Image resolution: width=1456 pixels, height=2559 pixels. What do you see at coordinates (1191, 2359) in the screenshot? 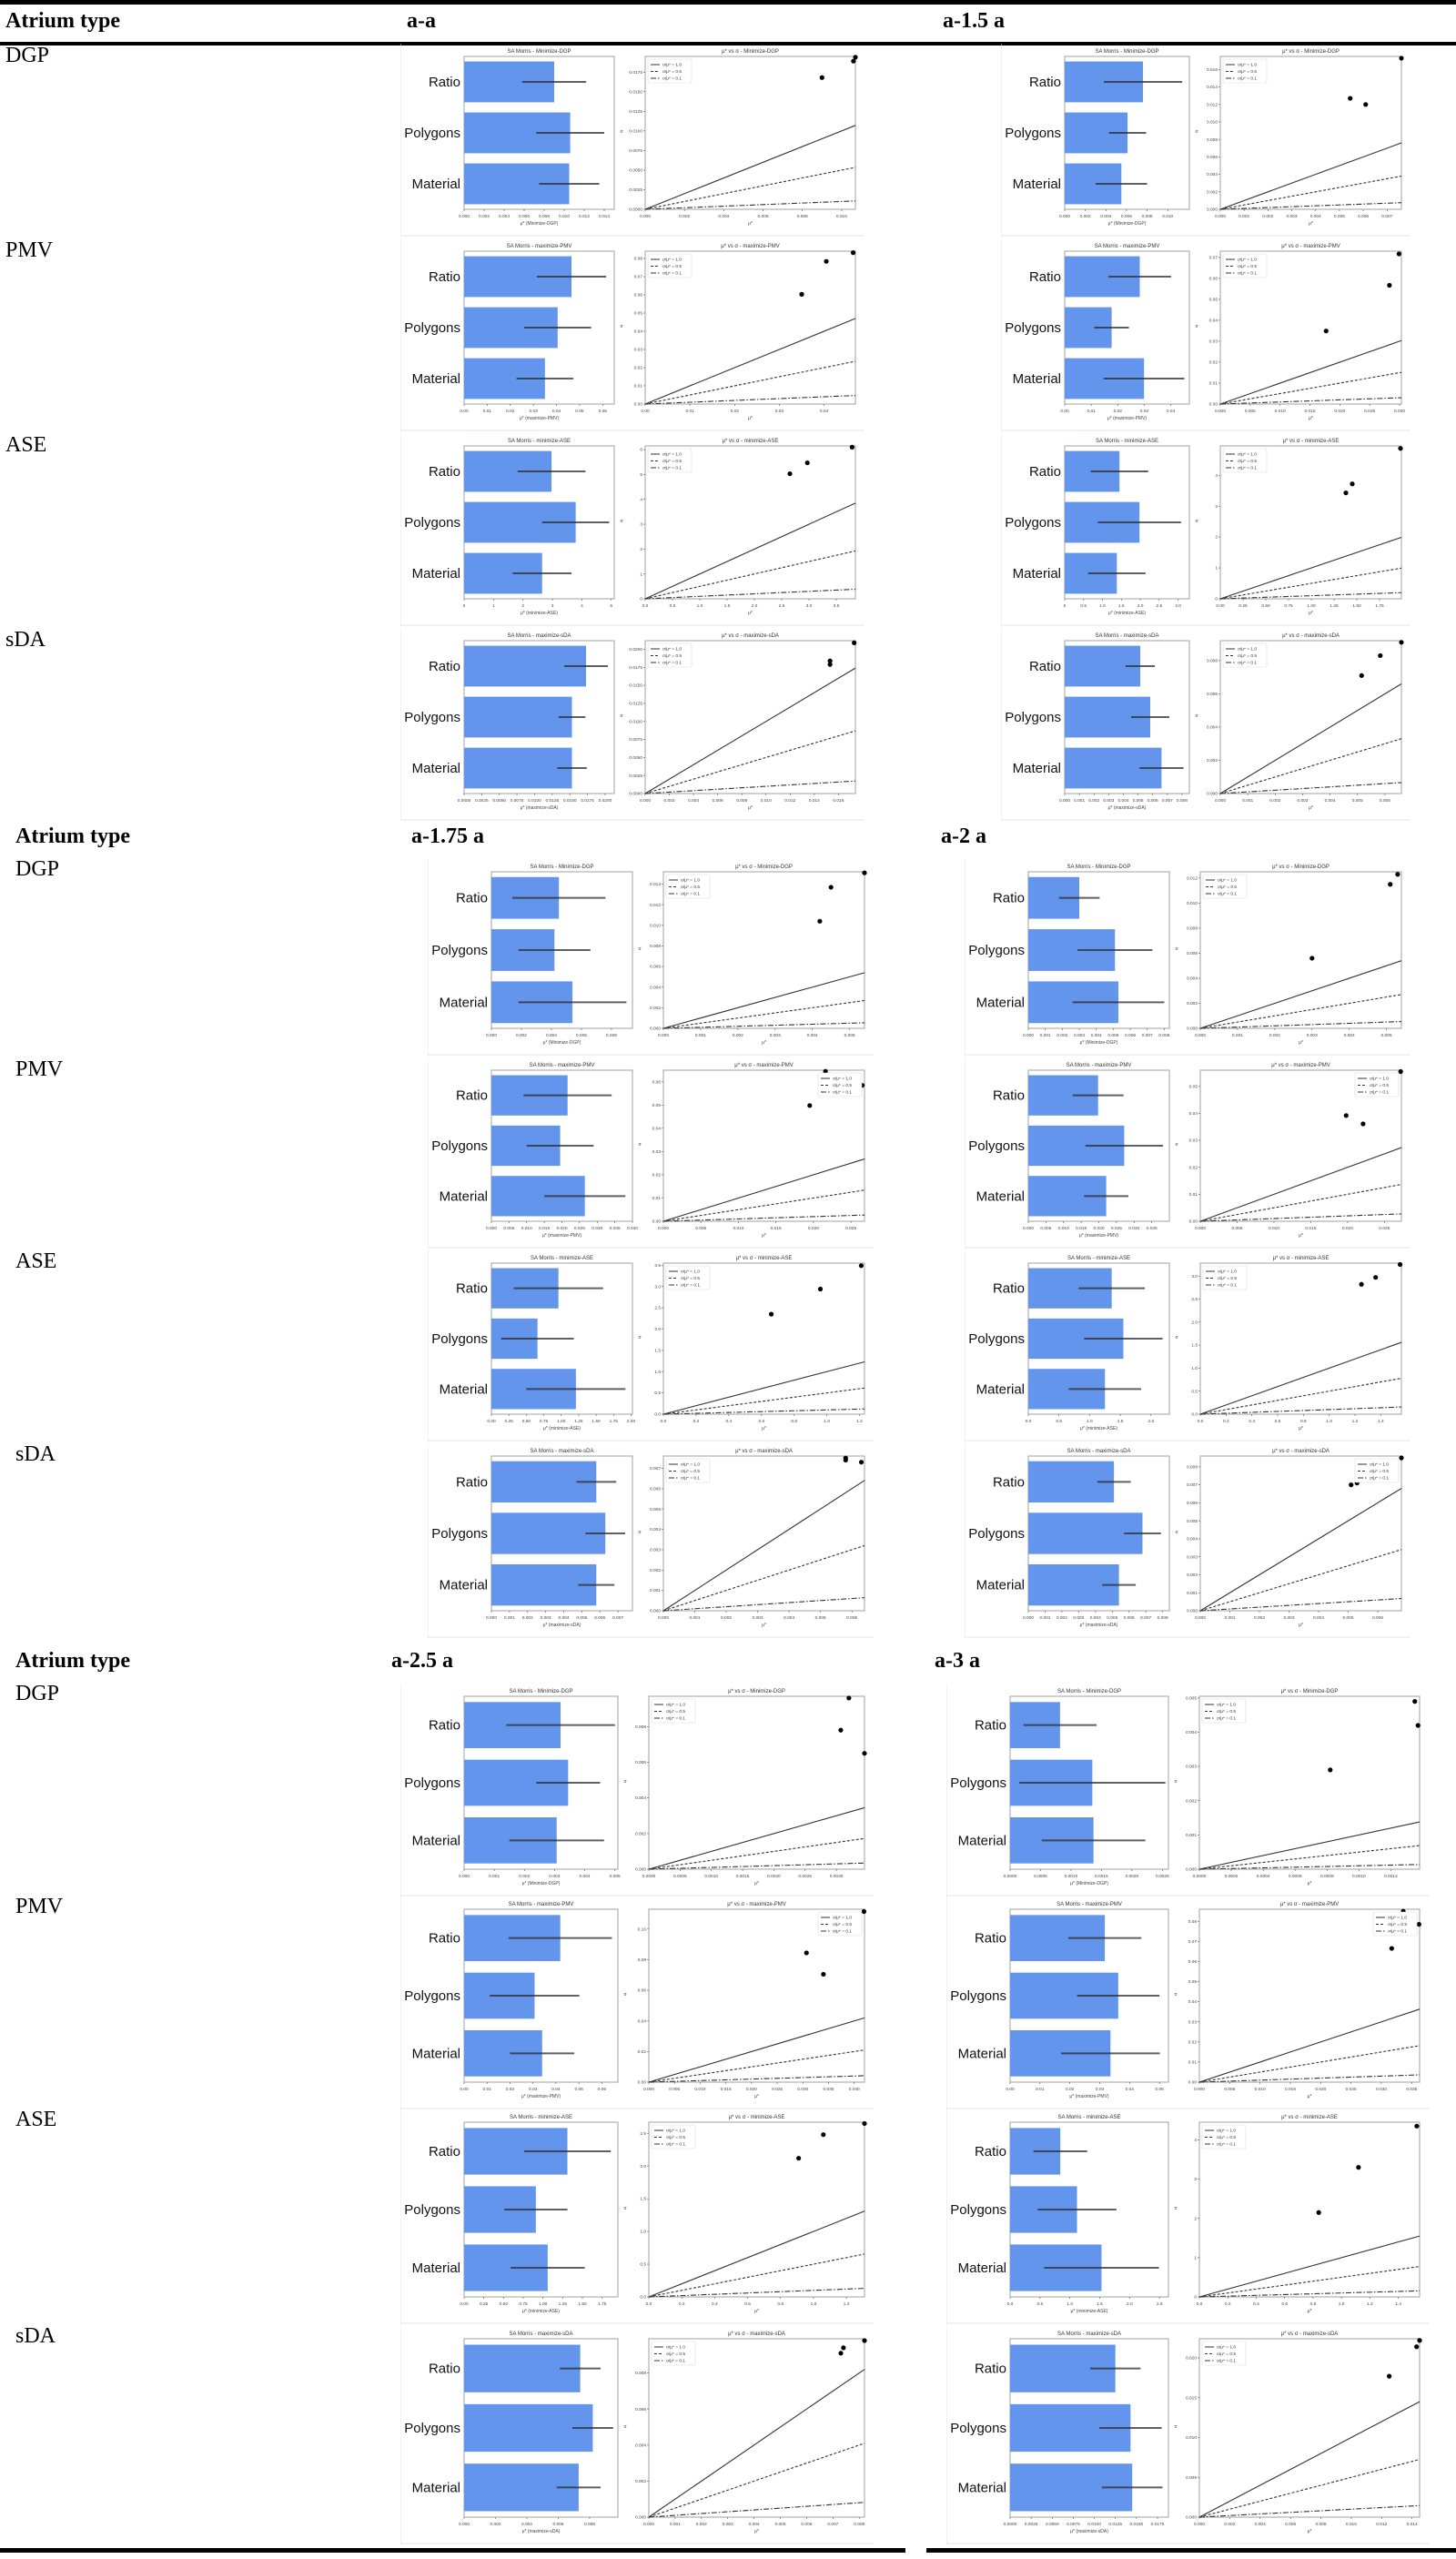
I see `y-tick-label: 0.020` at bounding box center [1191, 2359].